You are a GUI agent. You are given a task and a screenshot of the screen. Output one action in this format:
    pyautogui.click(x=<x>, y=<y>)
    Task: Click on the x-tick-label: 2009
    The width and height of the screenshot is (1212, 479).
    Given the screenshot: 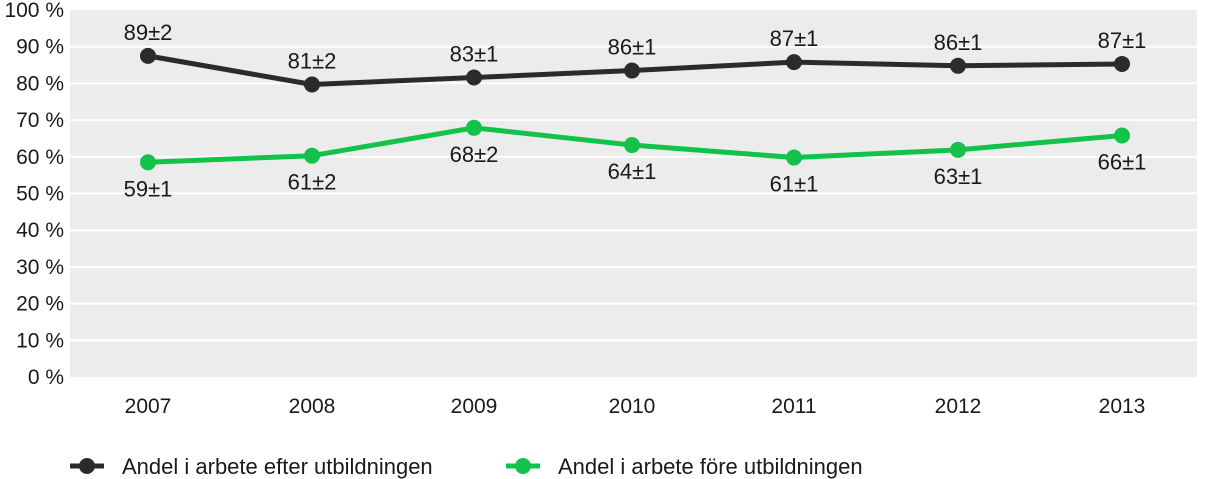 What is the action you would take?
    pyautogui.click(x=474, y=406)
    